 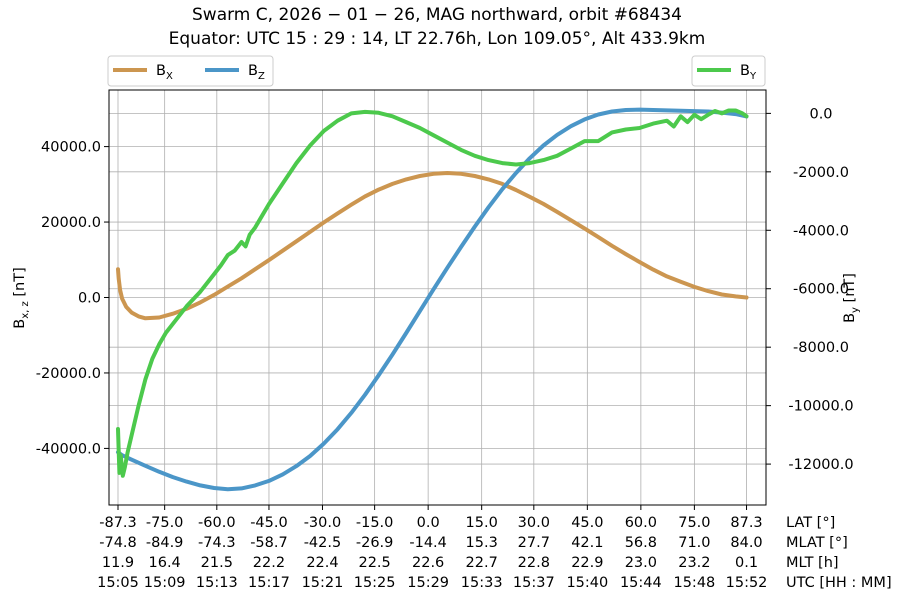 I want to click on x-row-3-value-3: 15:17, so click(x=269, y=583).